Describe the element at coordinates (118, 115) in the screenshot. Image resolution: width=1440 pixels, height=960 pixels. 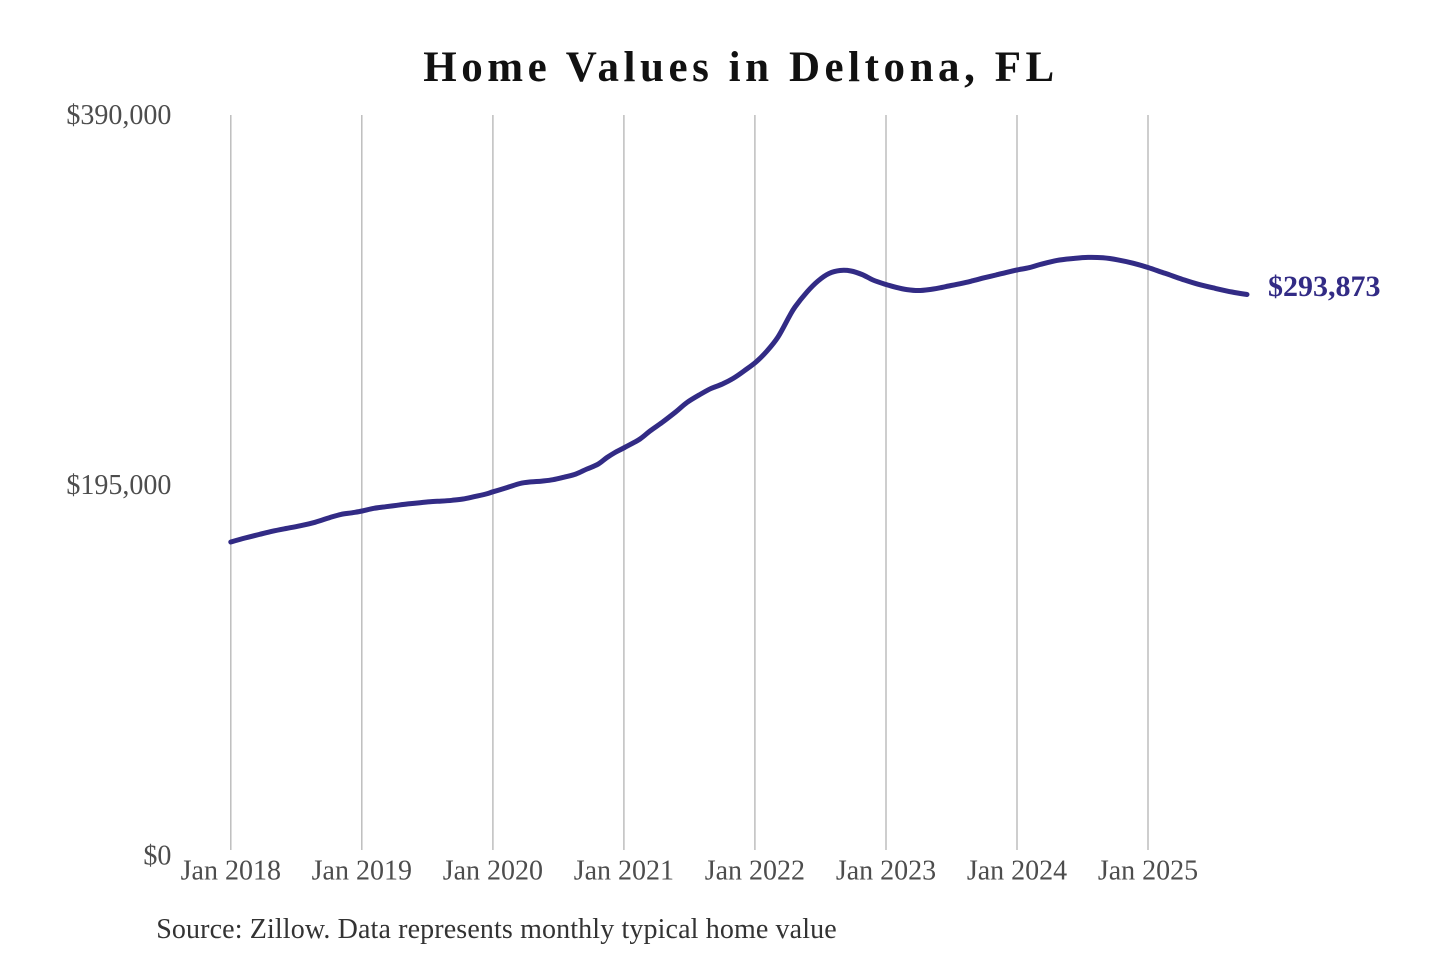
I see `svg-text: $390,000` at that location.